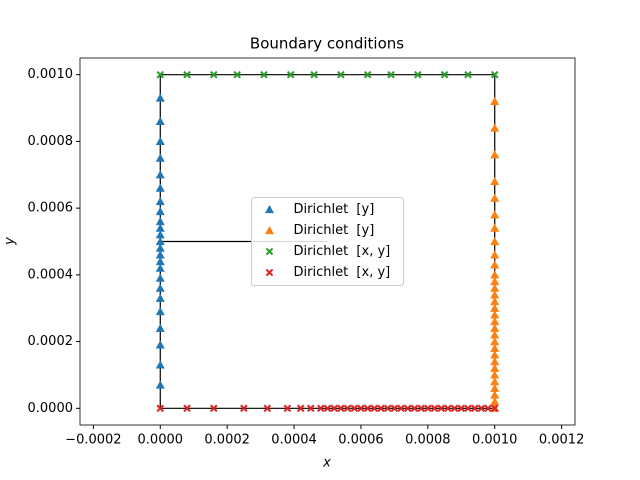 The width and height of the screenshot is (640, 480). I want to click on legend-label: Dirichlet [x, y], so click(342, 251).